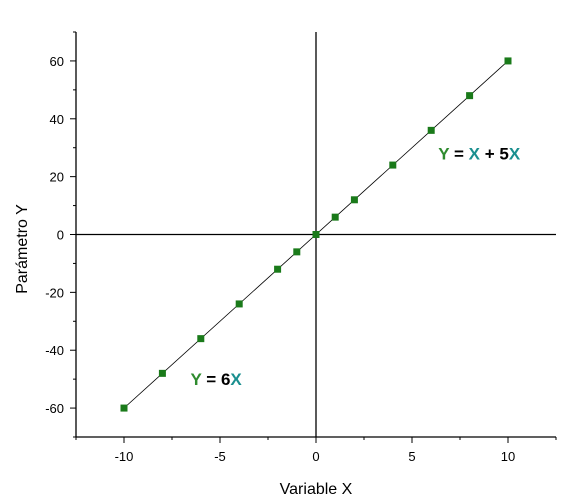  I want to click on x-tick-label: 5, so click(411, 456).